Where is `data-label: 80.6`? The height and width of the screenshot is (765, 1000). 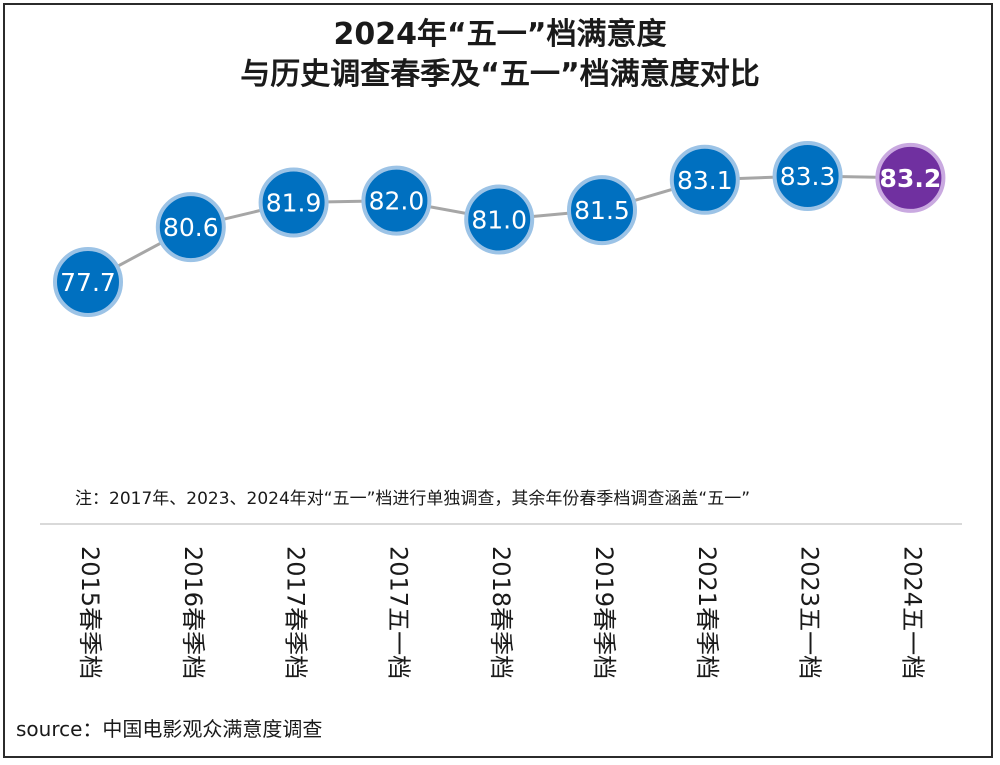
data-label: 80.6 is located at coordinates (191, 227).